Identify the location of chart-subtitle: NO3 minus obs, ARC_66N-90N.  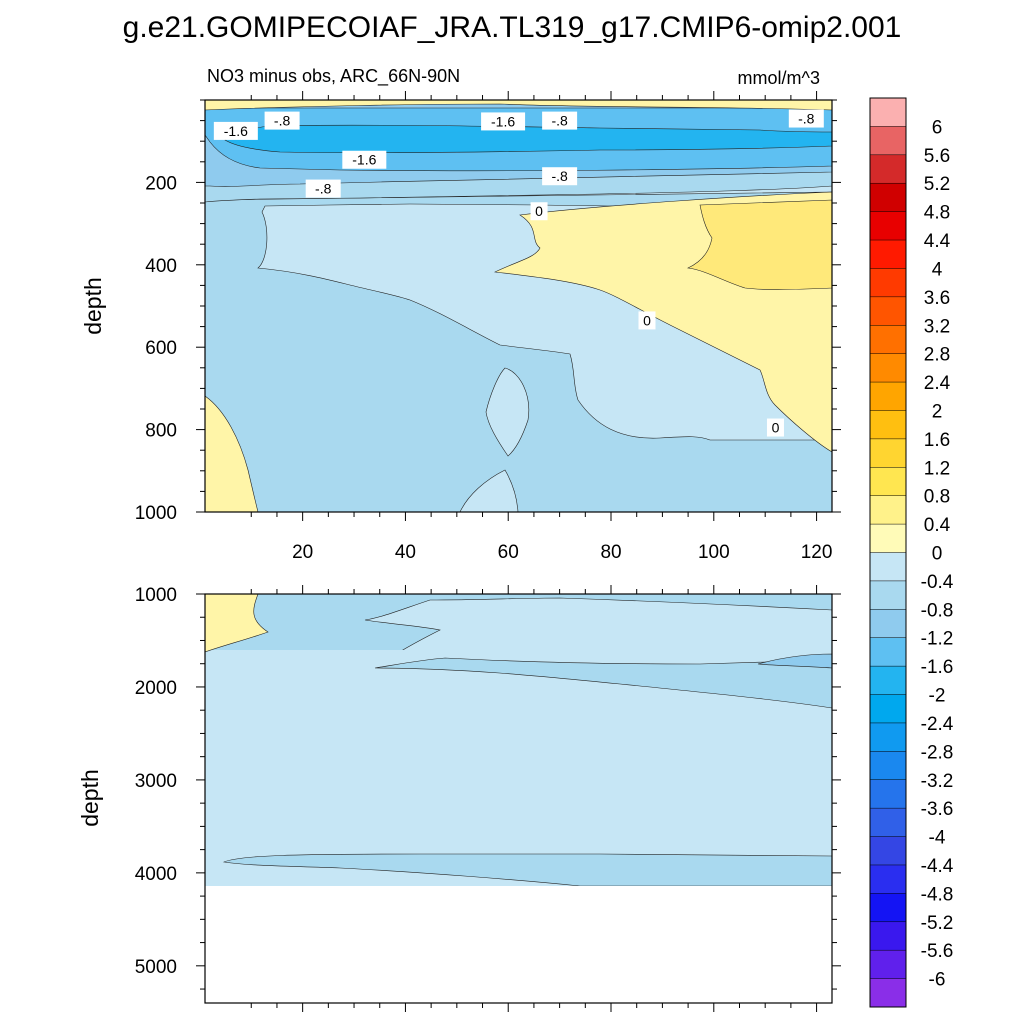
(333, 76).